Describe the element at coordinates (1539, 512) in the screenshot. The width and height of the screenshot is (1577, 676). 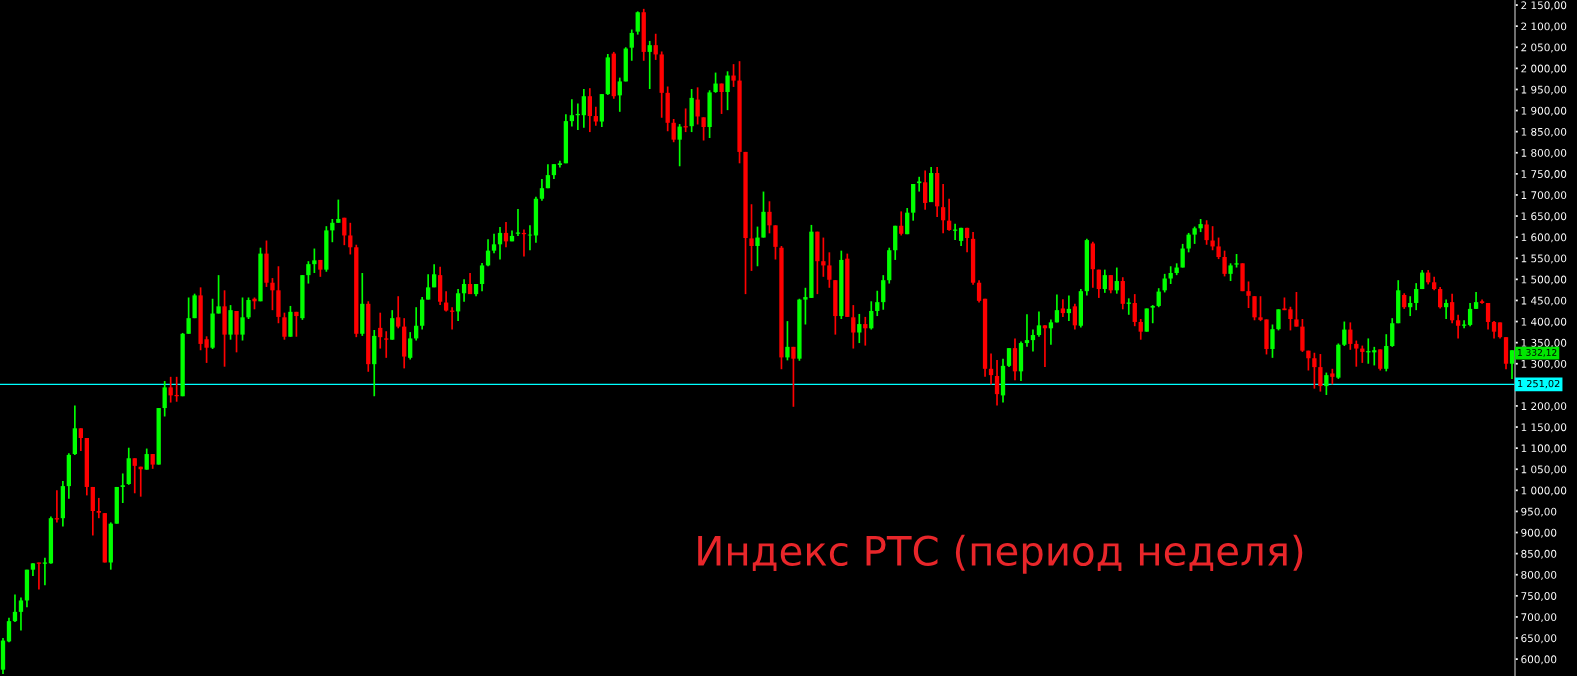
I see `y-tick-label: 950,00` at that location.